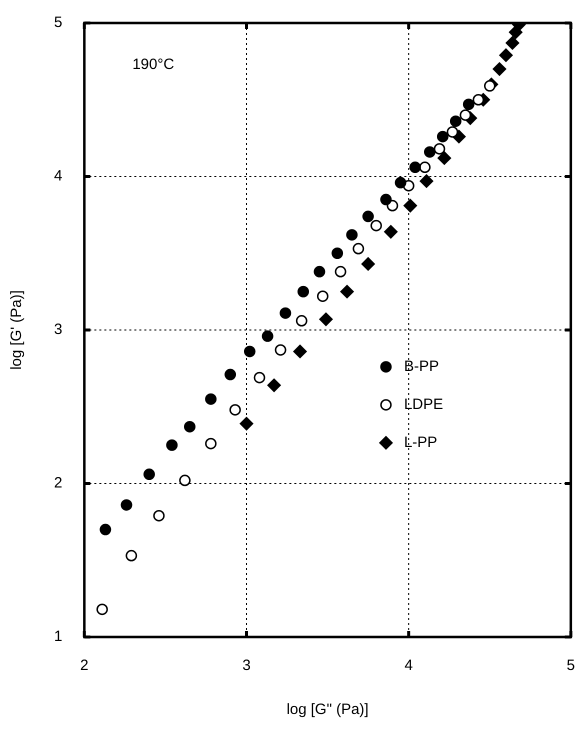  What do you see at coordinates (246, 665) in the screenshot?
I see `x-tick-label: 3` at bounding box center [246, 665].